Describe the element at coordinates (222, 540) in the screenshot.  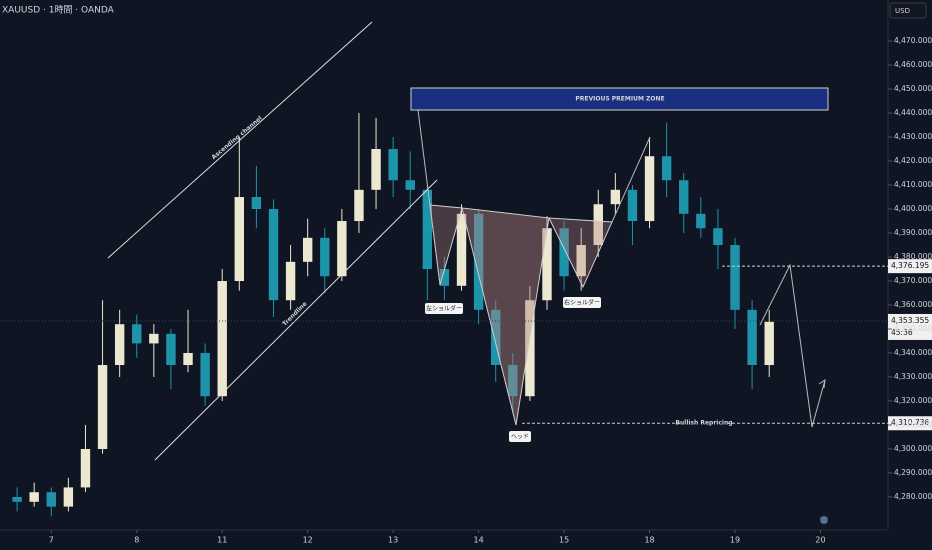
I see `x-tick-label: 11` at that location.